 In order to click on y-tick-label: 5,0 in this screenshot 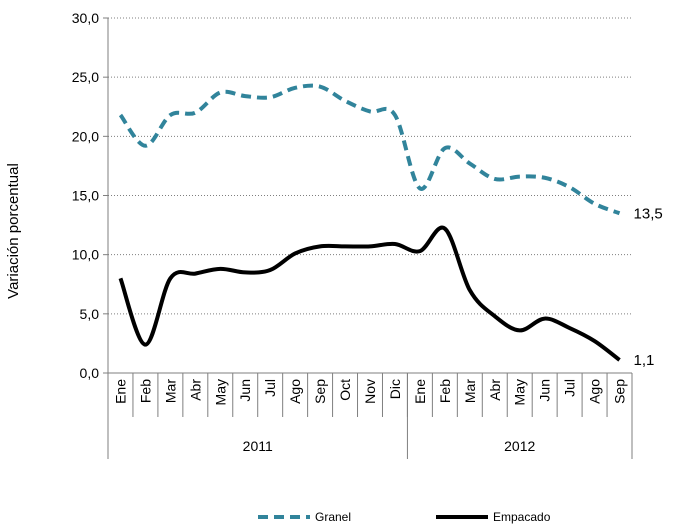, I will do `click(90, 314)`.